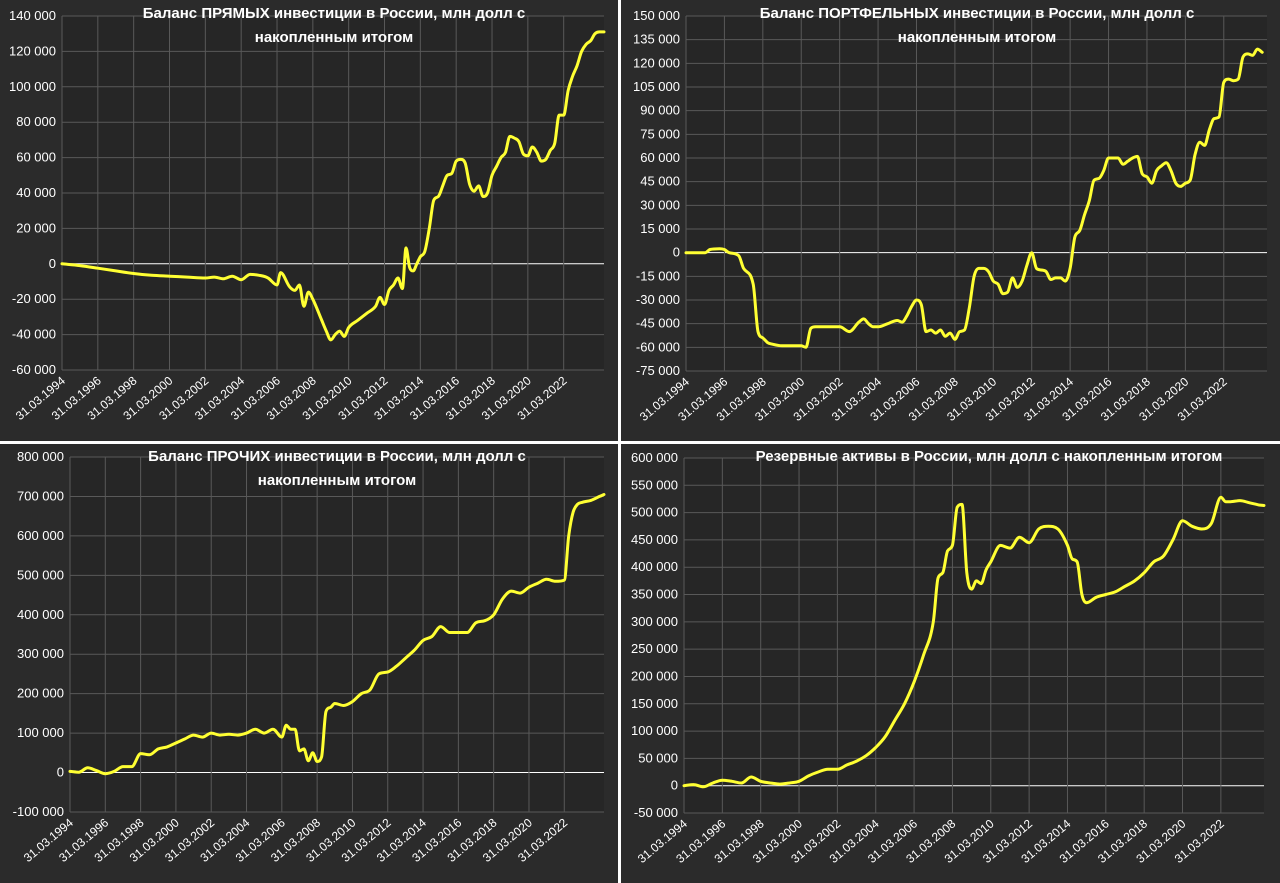 This screenshot has width=1280, height=883. I want to click on y-tick-label: 800 000, so click(40, 456).